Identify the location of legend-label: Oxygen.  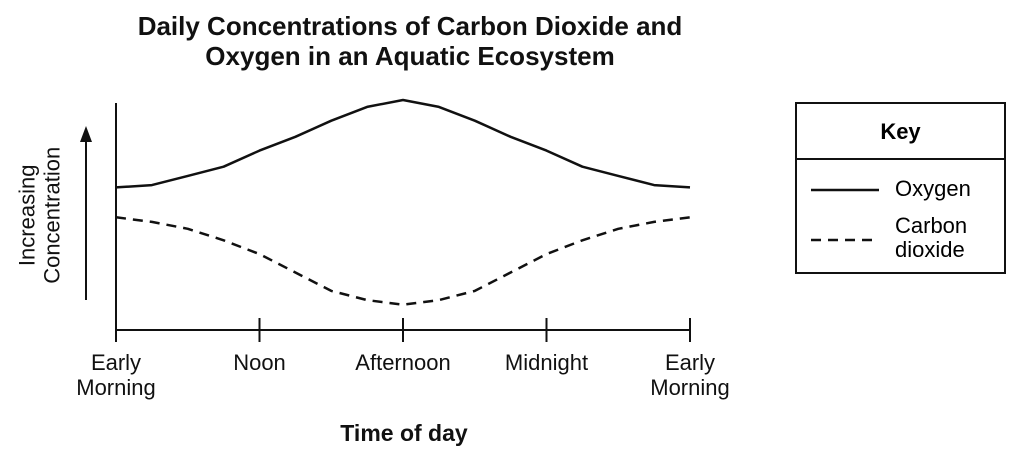
(933, 188).